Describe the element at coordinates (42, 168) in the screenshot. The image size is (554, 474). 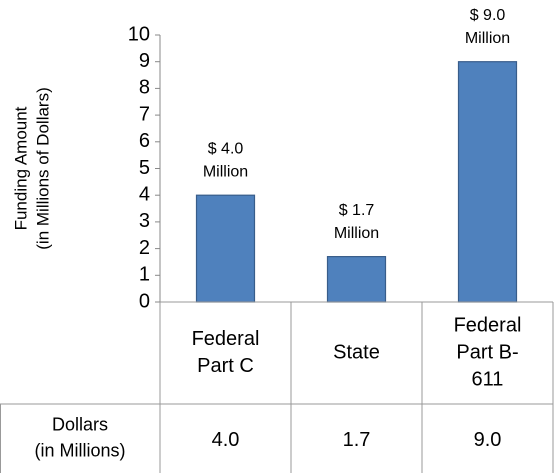
I see `y-axis-label: (in Millions of Dollars)` at that location.